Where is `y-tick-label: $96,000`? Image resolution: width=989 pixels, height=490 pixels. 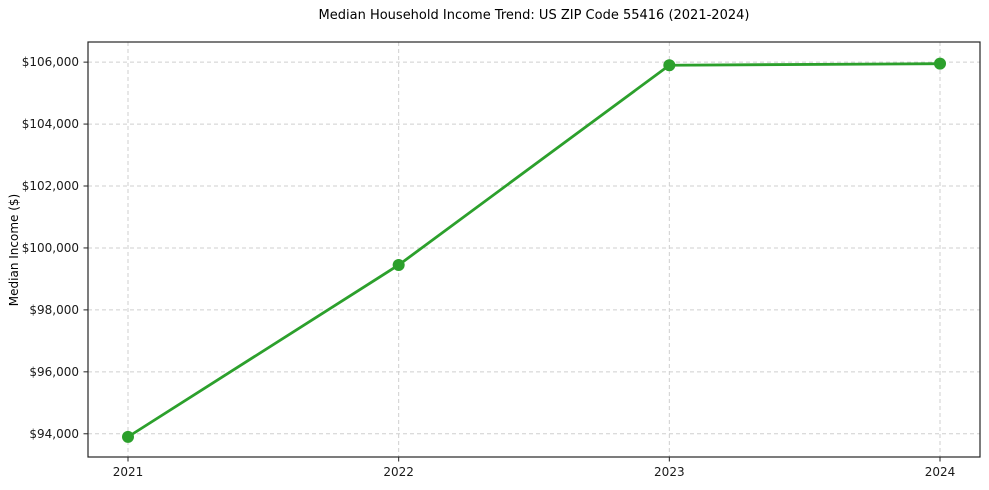 y-tick-label: $96,000 is located at coordinates (54, 372).